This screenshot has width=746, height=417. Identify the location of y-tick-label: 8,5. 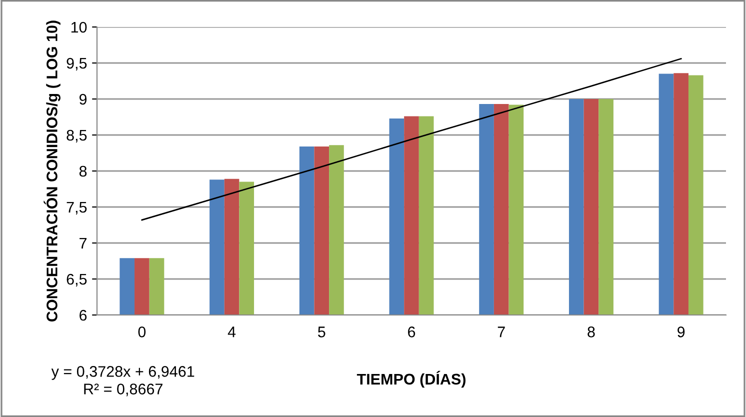
(76, 136).